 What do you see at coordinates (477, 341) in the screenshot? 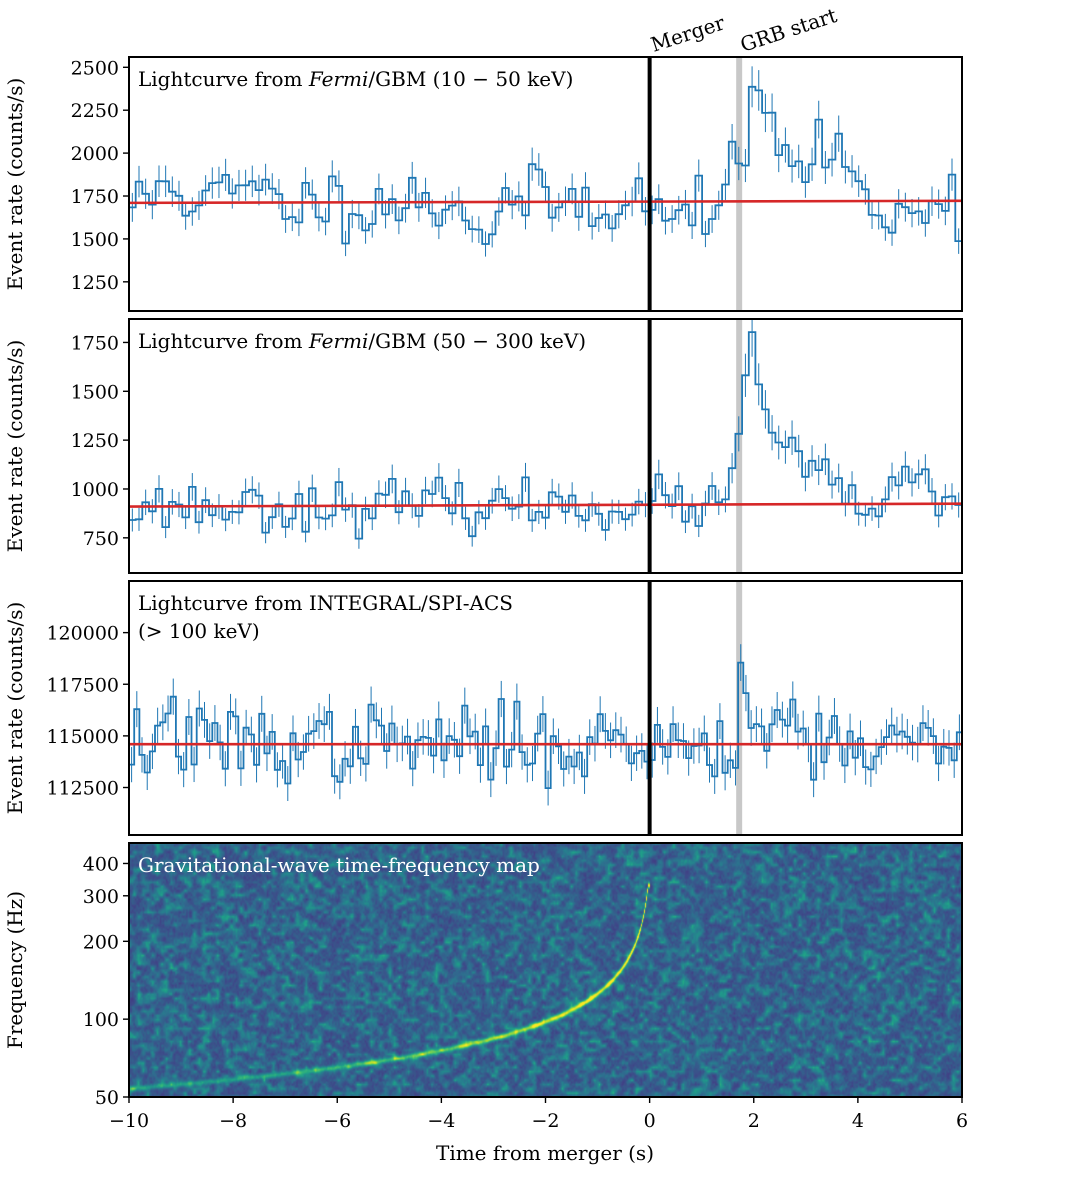
I see `title-suffix: /GBM (50 − 300 keV)` at bounding box center [477, 341].